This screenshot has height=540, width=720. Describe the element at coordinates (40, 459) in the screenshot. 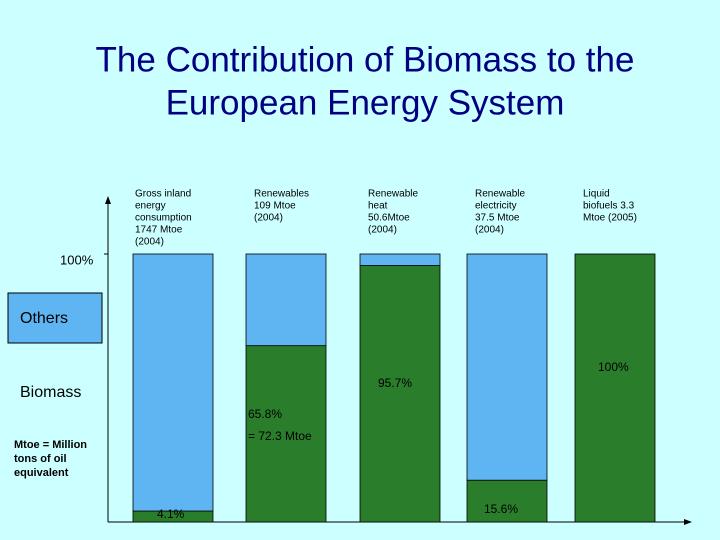

I see `note: tons of oil` at that location.